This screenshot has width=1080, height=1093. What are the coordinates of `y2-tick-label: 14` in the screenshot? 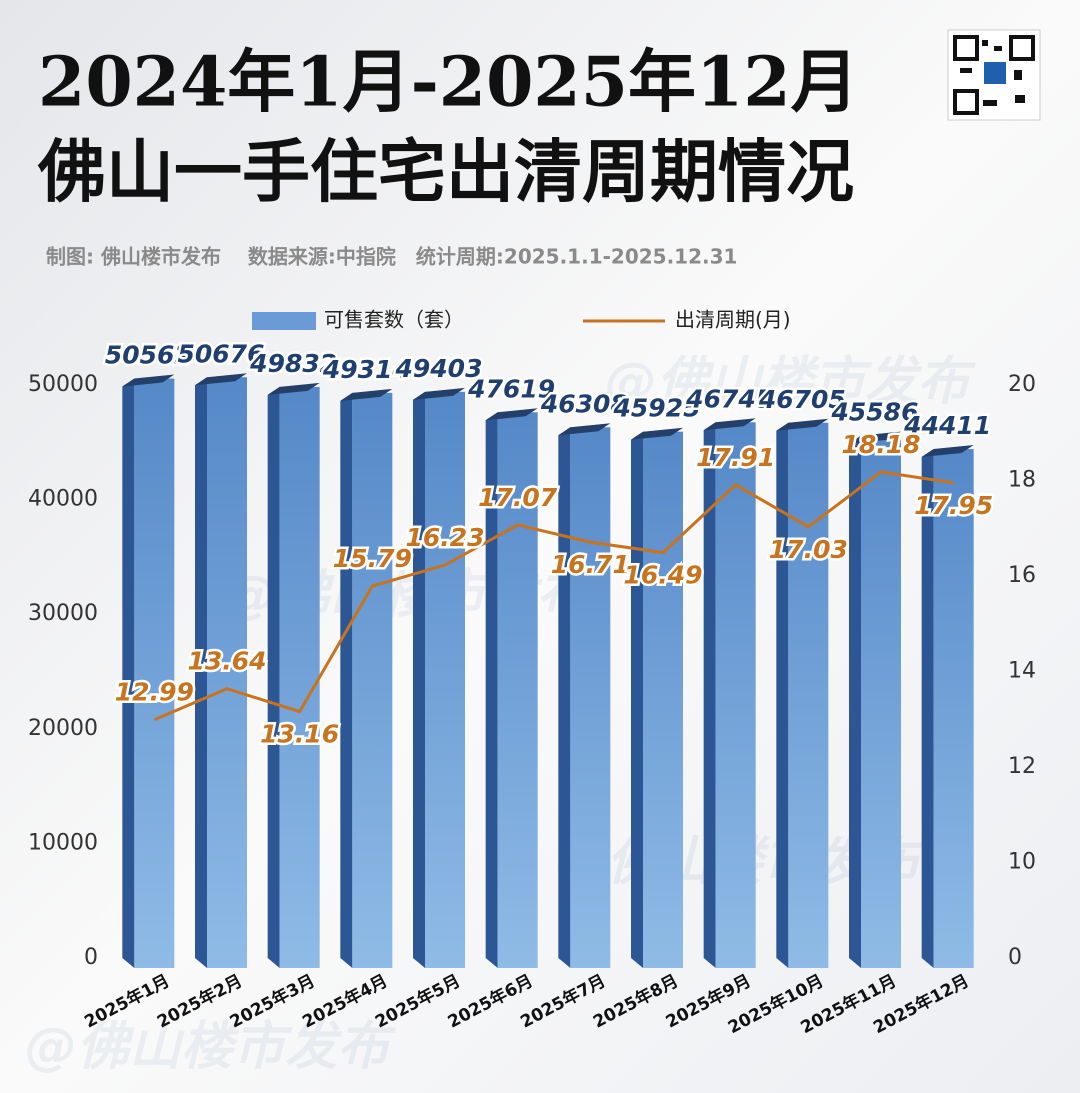 It's located at (1022, 671).